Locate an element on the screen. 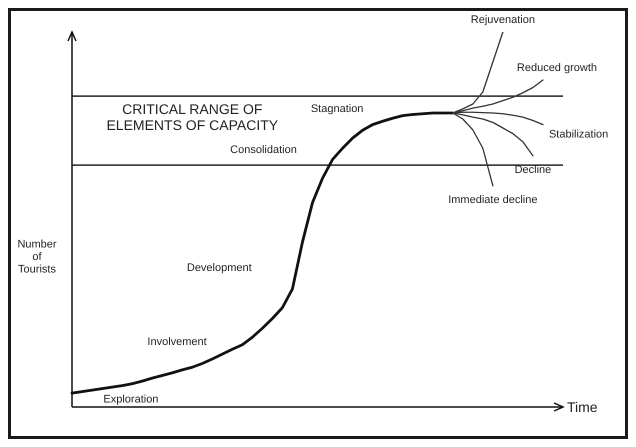 The image size is (636, 447). annotation: Involvement is located at coordinates (177, 342).